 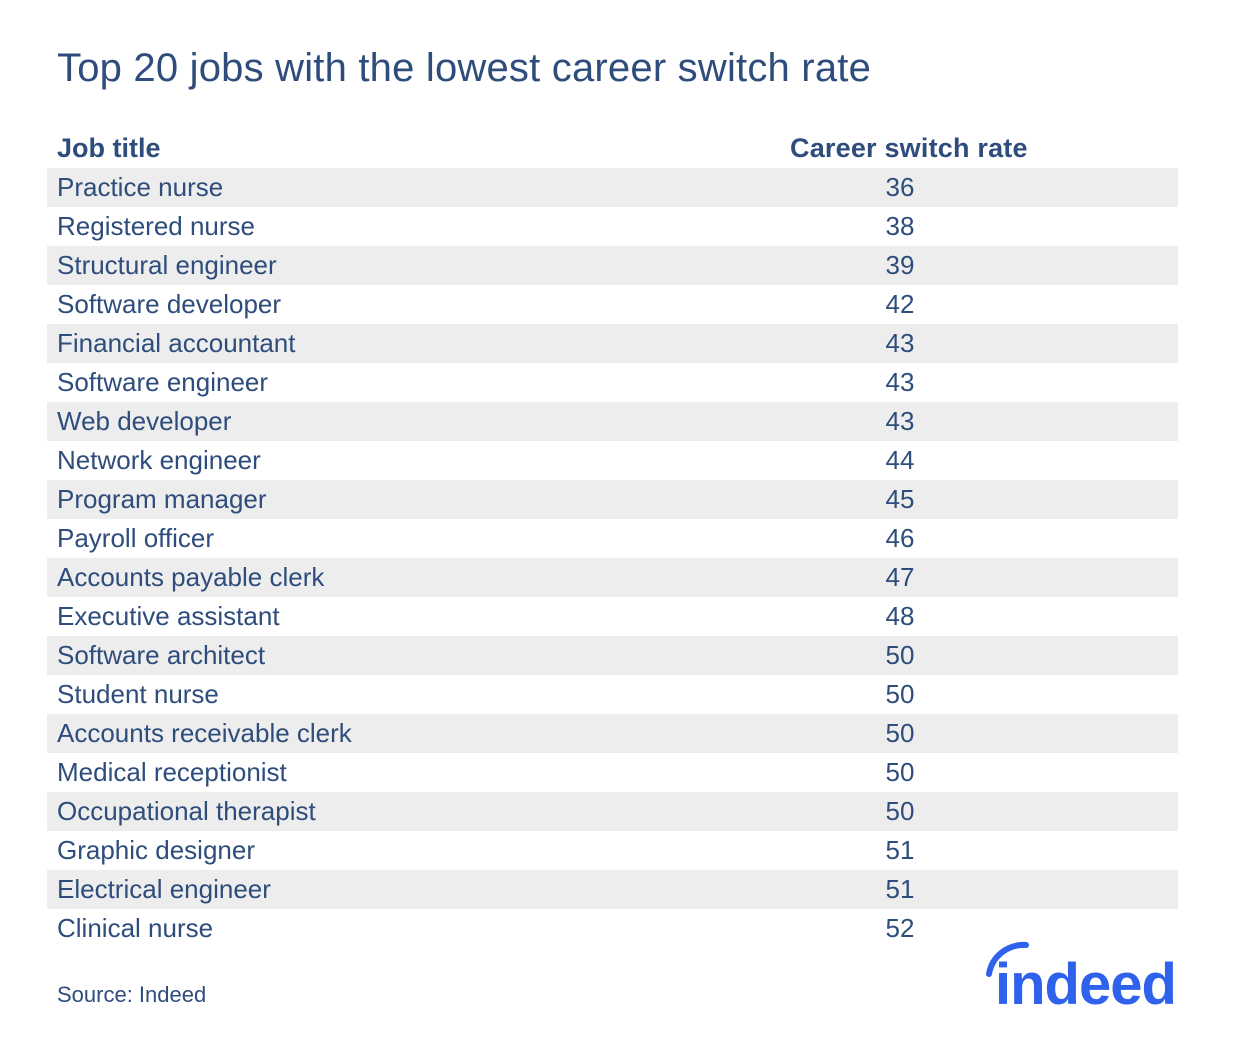 I want to click on column-header-job-title: Job title, so click(x=109, y=148).